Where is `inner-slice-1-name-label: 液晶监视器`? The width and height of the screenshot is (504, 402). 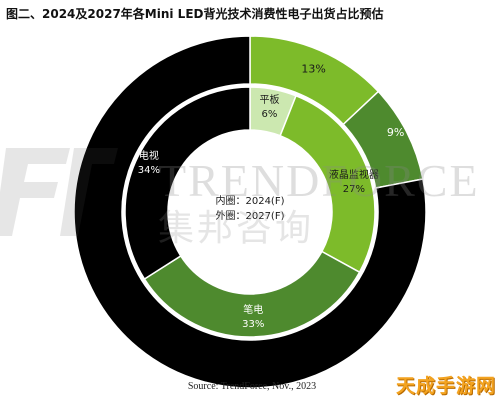 inner-slice-1-name-label: 液晶监视器 is located at coordinates (354, 174).